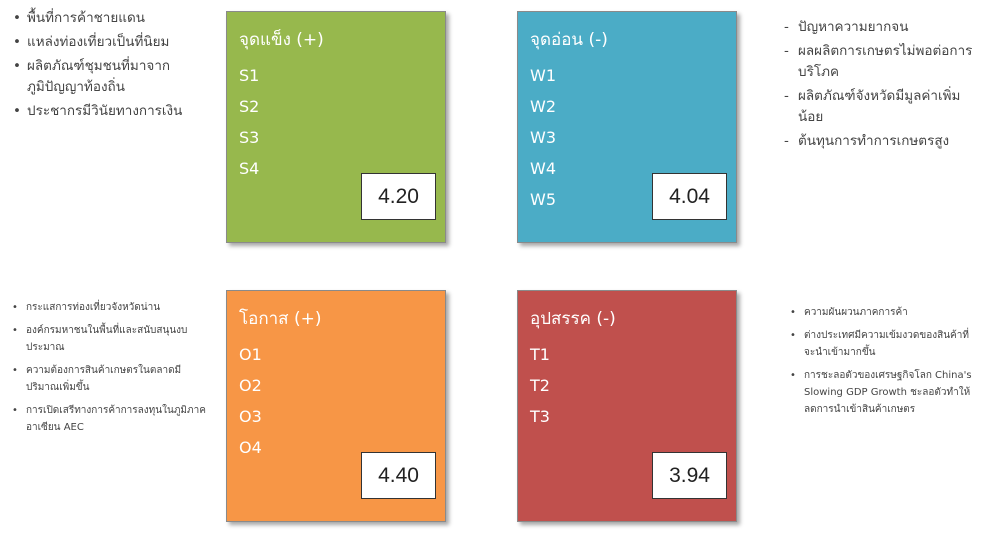 This screenshot has width=983, height=537. Describe the element at coordinates (573, 319) in the screenshot. I see `threats-title: อุปสรรค (-)` at that location.